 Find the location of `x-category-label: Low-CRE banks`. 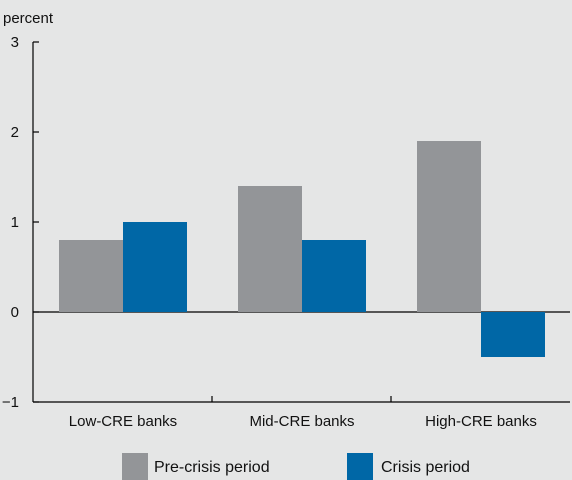

x-category-label: Low-CRE banks is located at coordinates (123, 421).